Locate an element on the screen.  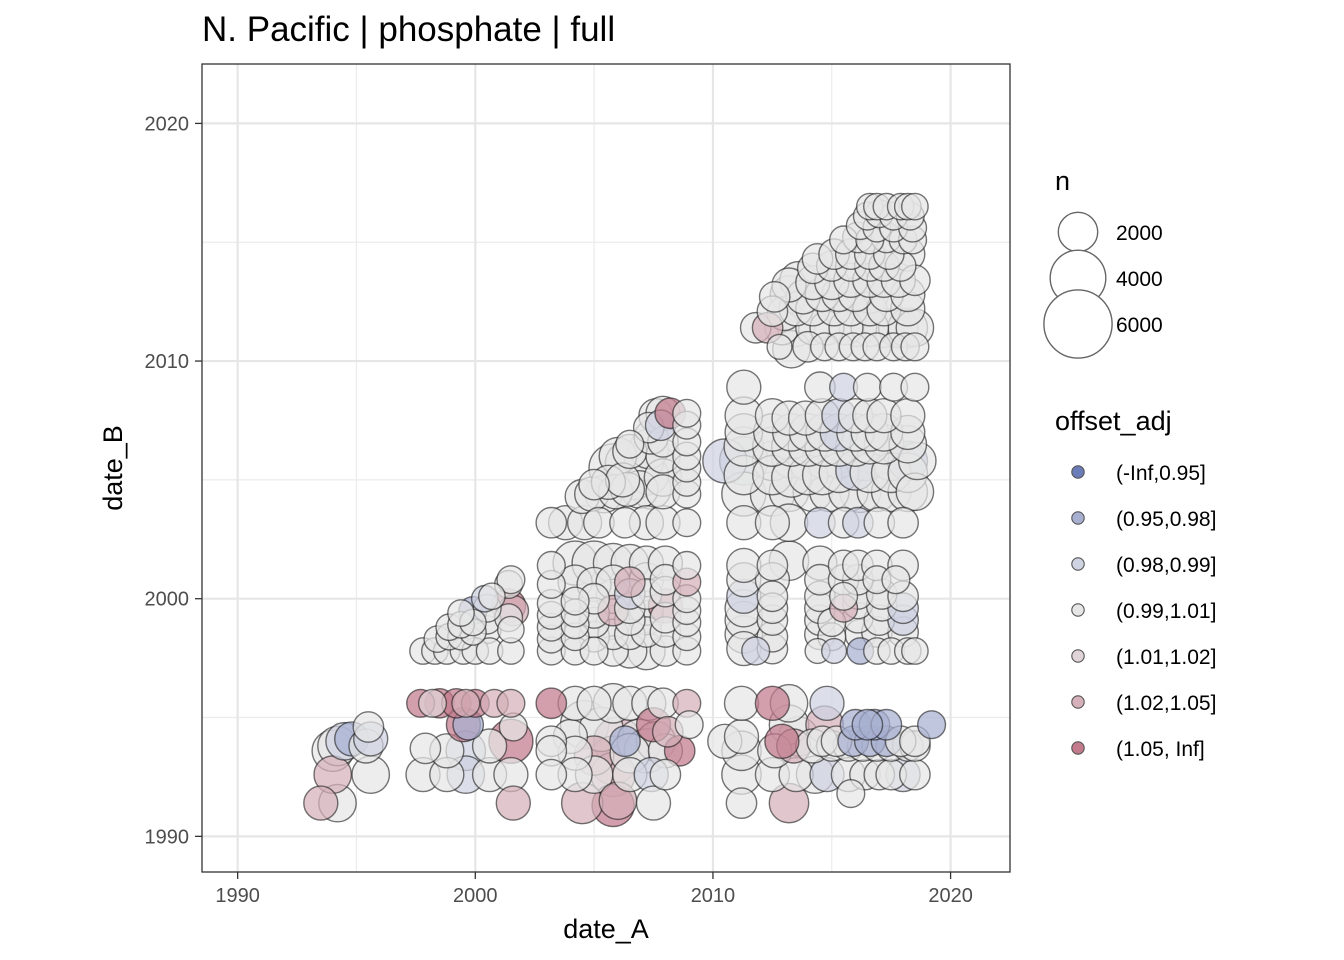
x-tick-label: 2000 is located at coordinates (475, 896).